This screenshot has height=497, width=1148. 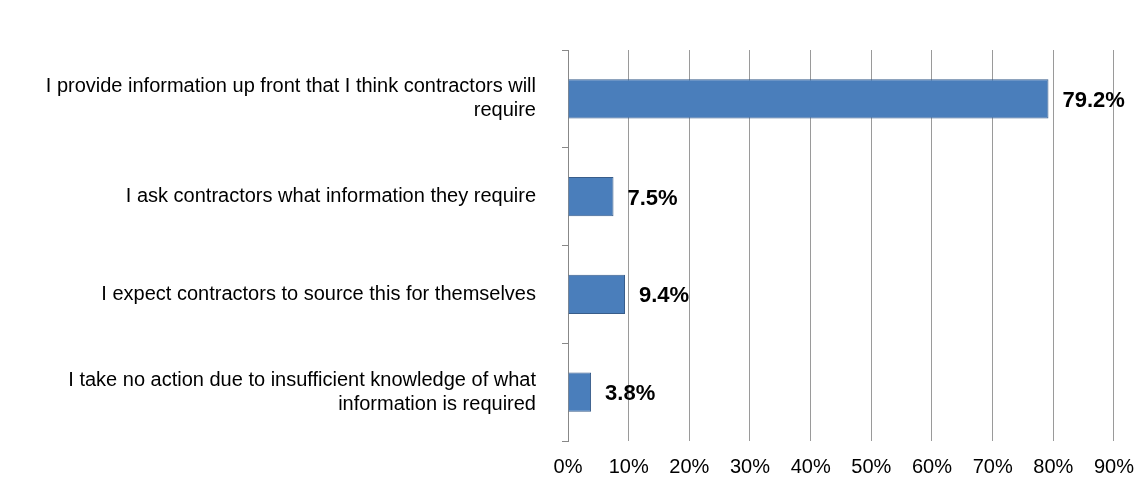 I want to click on y-tick-label: I take no action due to insufficient knowledge of what information is required, so click(x=302, y=390).